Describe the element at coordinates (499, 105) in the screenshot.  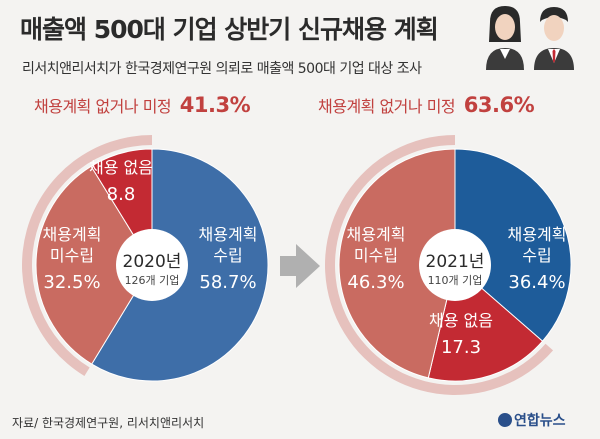
I see `callout-2021-value: 63.6%` at that location.